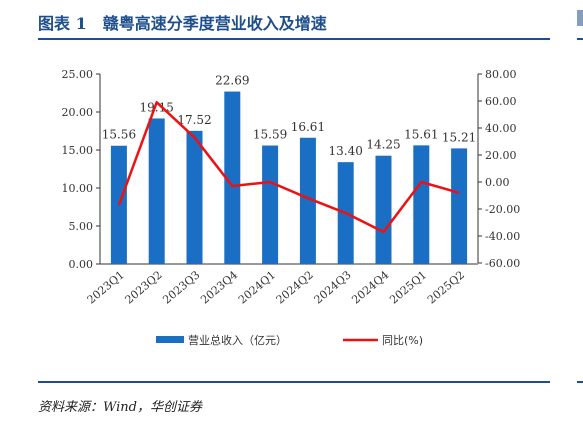 Image resolution: width=583 pixels, height=423 pixels. What do you see at coordinates (580, 18) in the screenshot?
I see `adjacent-figure-title-fragment` at bounding box center [580, 18].